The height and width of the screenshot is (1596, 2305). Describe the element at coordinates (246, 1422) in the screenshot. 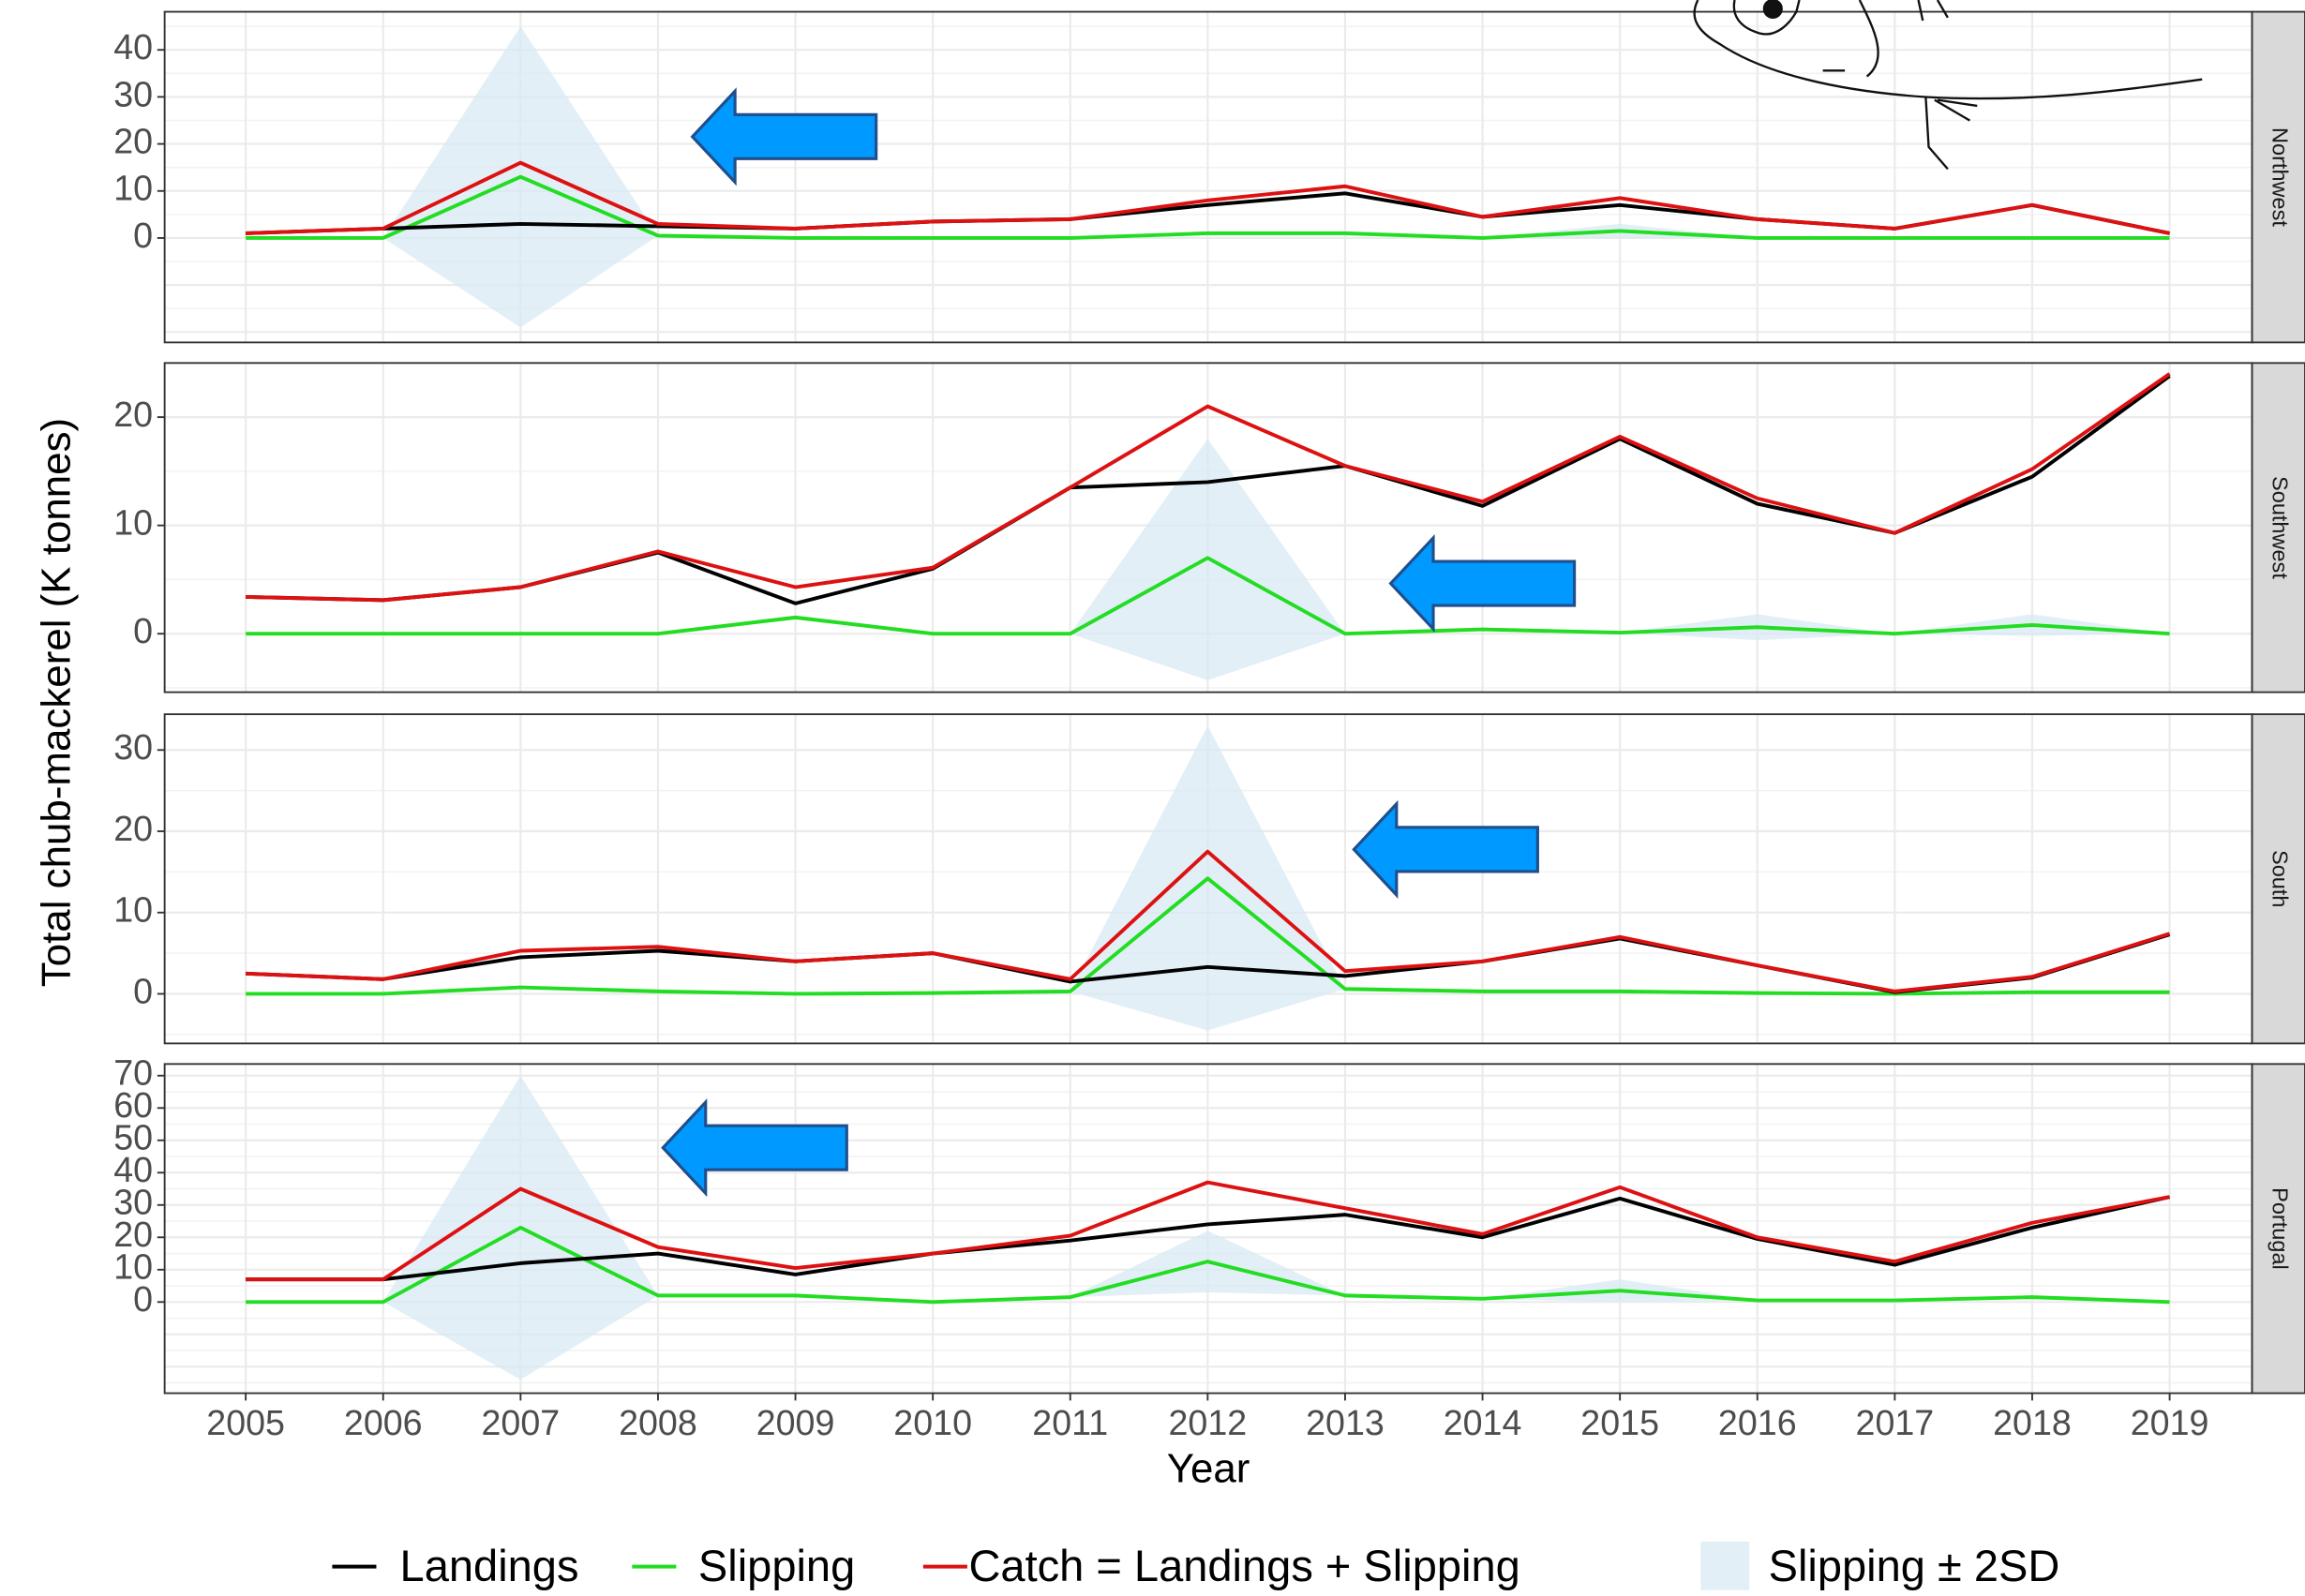

I see `x-tick-label: 2005` at that location.